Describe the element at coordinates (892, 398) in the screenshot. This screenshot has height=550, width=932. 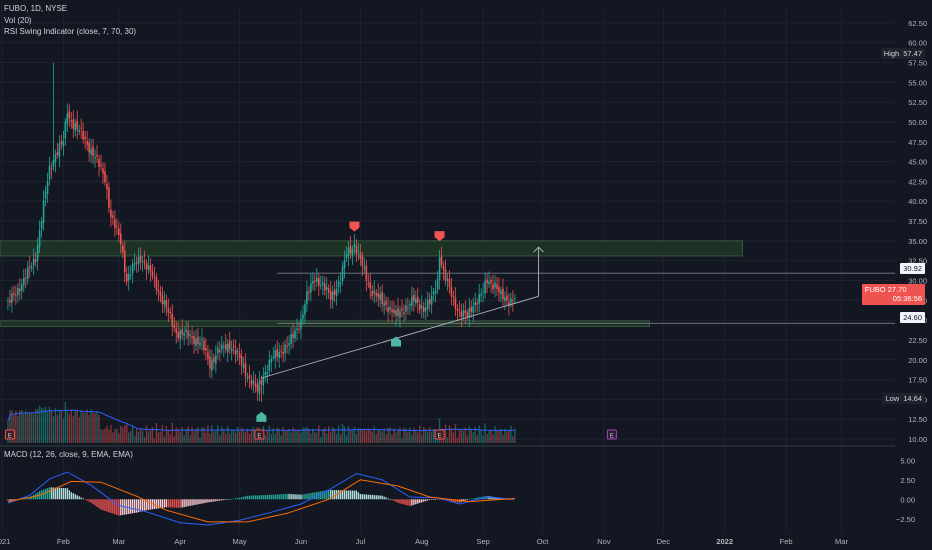
I see `low-label: Low` at that location.